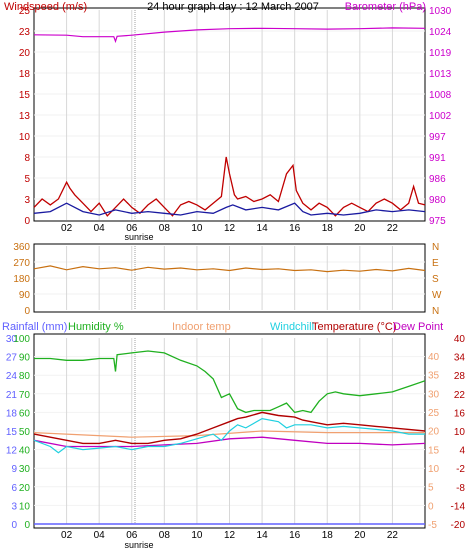 The image size is (466, 556). I want to click on x-tick-02: 02, so click(67, 228).